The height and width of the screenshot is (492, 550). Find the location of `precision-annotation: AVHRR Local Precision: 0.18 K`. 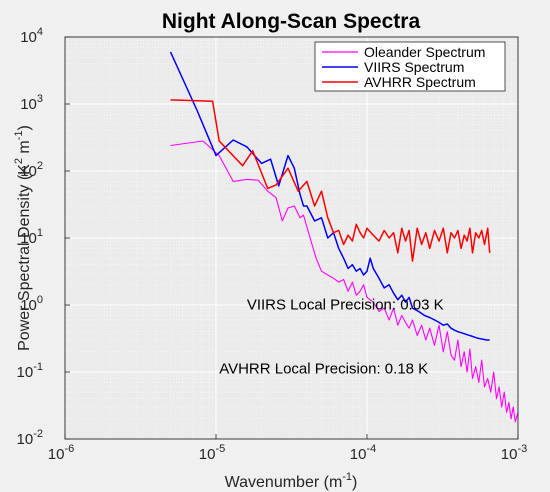

precision-annotation: AVHRR Local Precision: 0.18 K is located at coordinates (323, 368).